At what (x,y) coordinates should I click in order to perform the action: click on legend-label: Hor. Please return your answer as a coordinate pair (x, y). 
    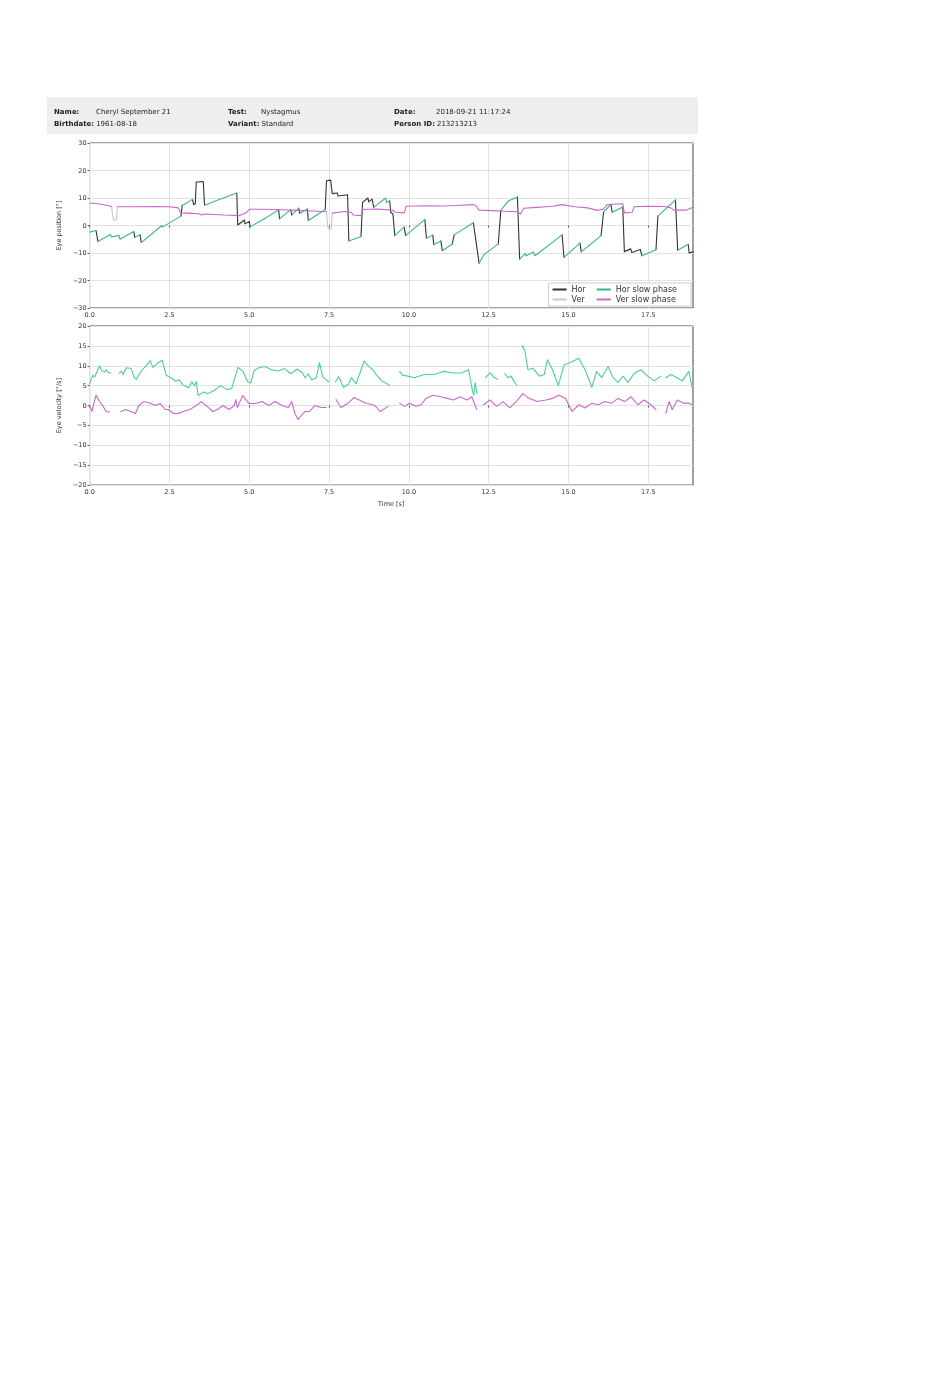
    Looking at the image, I should click on (579, 289).